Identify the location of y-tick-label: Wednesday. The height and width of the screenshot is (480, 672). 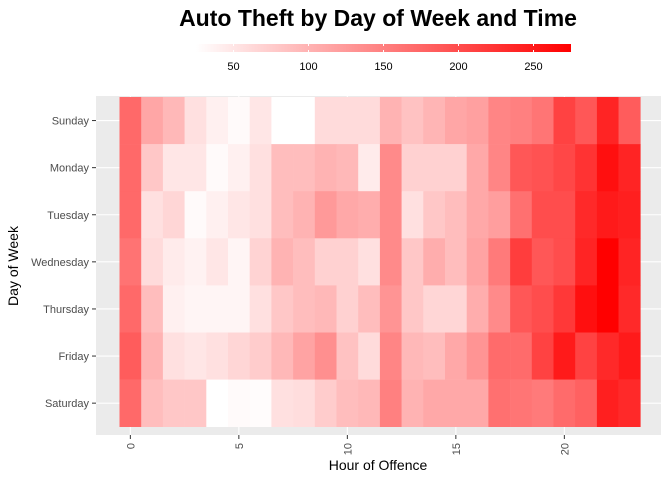
(60, 263).